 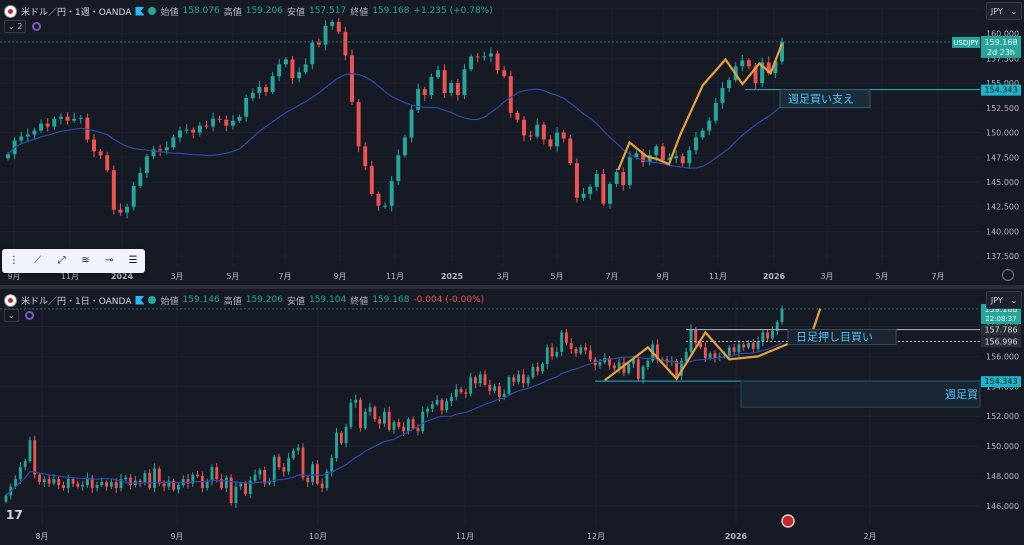 What do you see at coordinates (15, 26) in the screenshot?
I see `indicator-collapse-button: ⌄ 2` at bounding box center [15, 26].